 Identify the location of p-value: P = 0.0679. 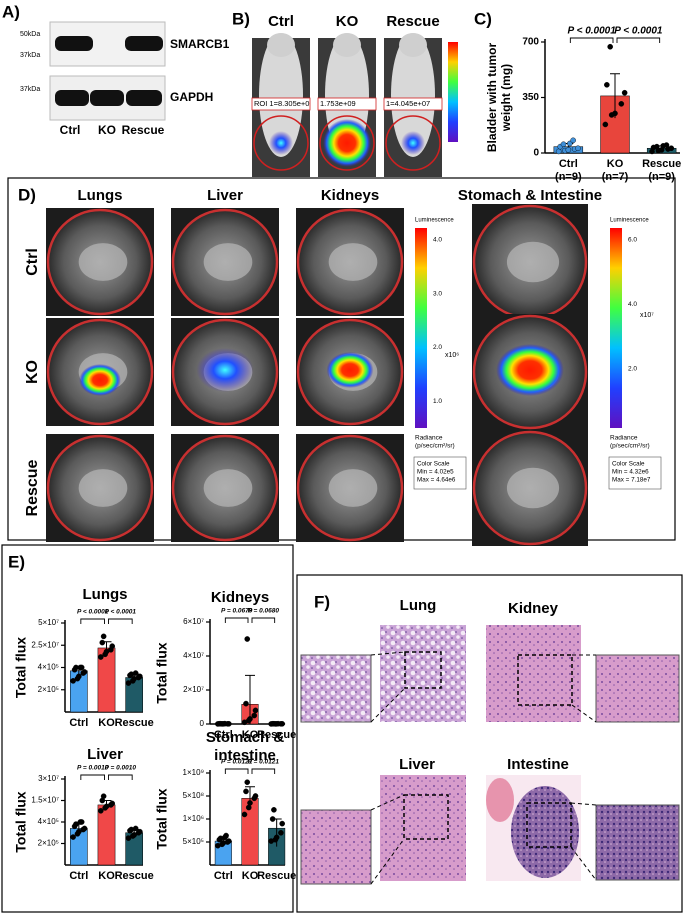
(237, 611).